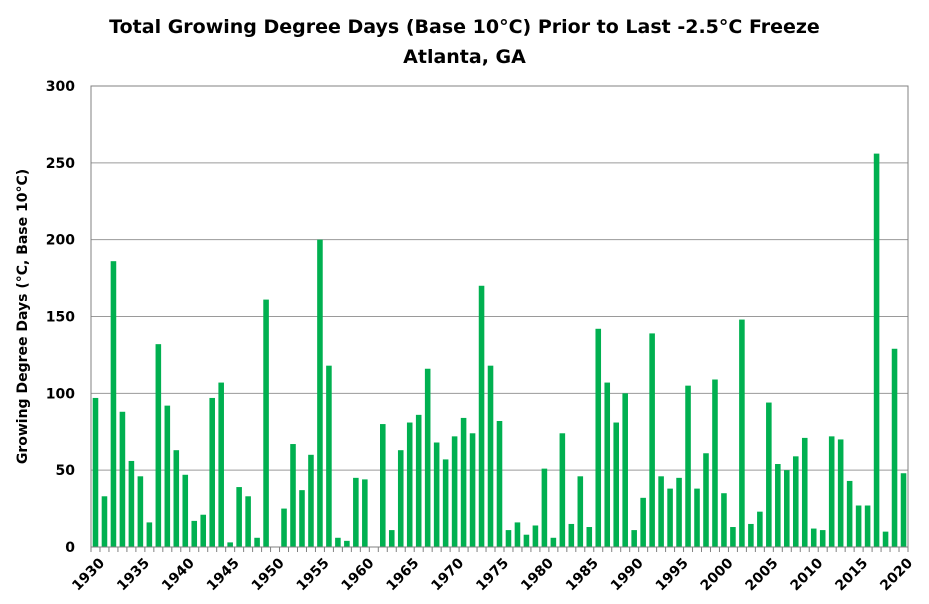 Image resolution: width=929 pixels, height=604 pixels. Describe the element at coordinates (60, 318) in the screenshot. I see `y-tick-label: 150` at that location.